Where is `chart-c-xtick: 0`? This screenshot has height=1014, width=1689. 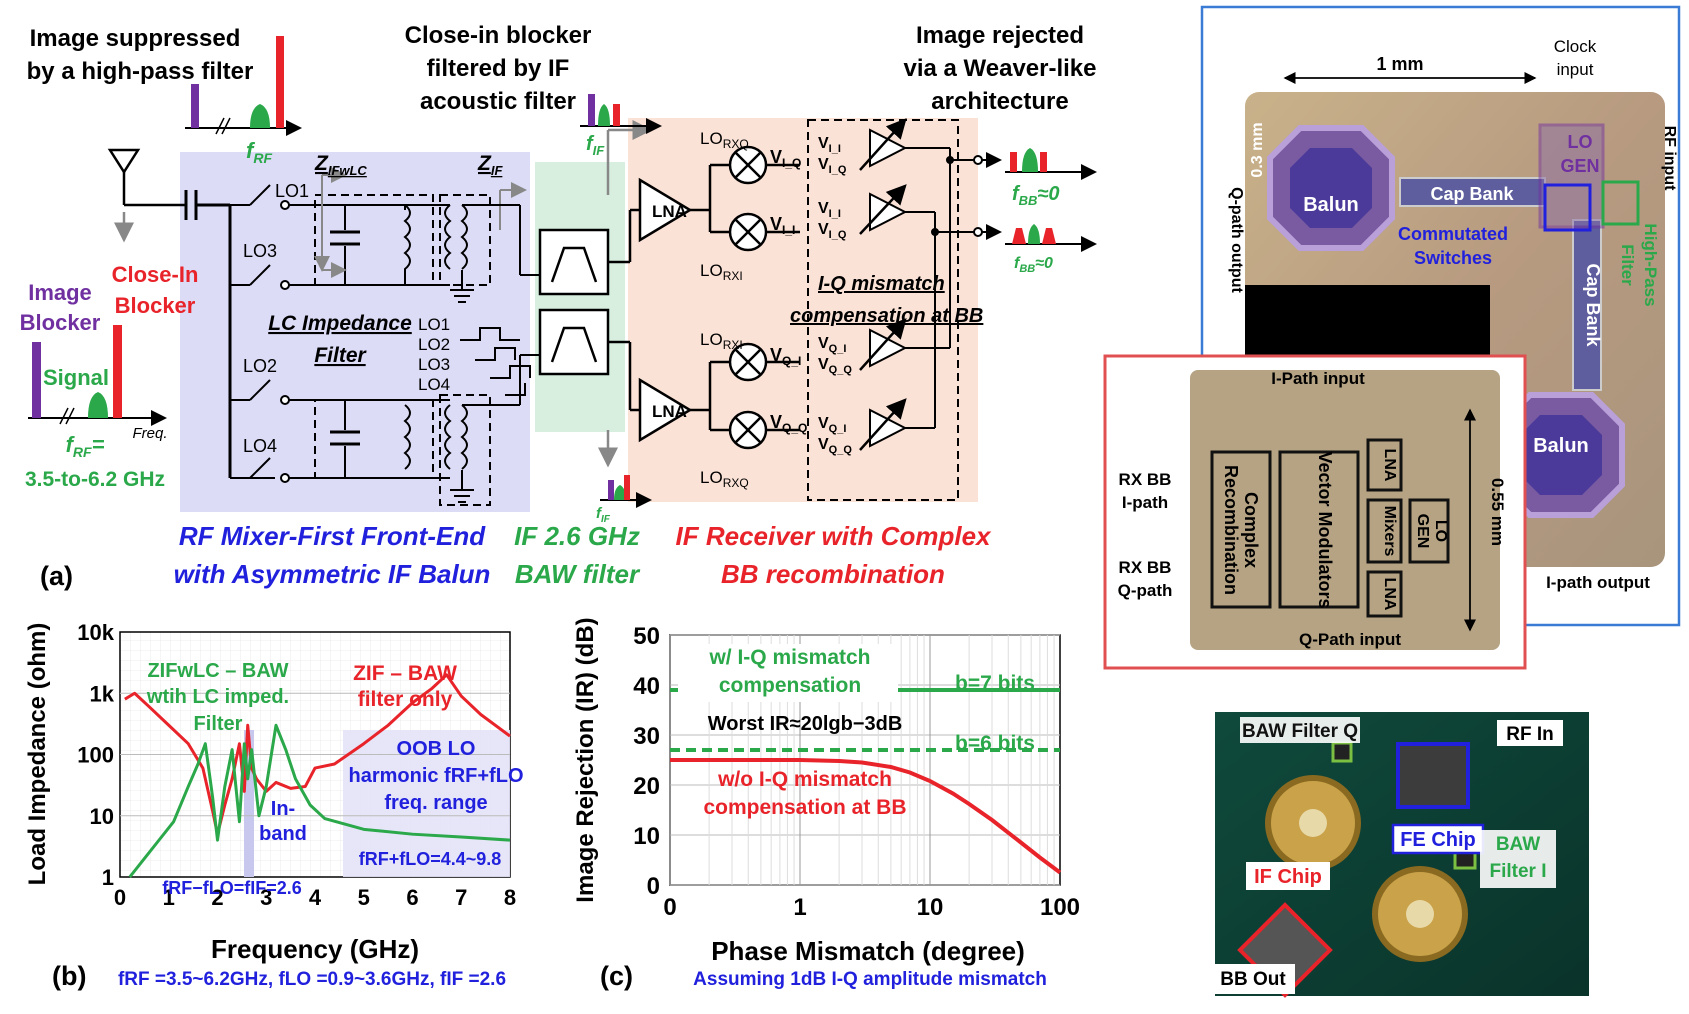 chart-c-xtick: 0 is located at coordinates (669, 907).